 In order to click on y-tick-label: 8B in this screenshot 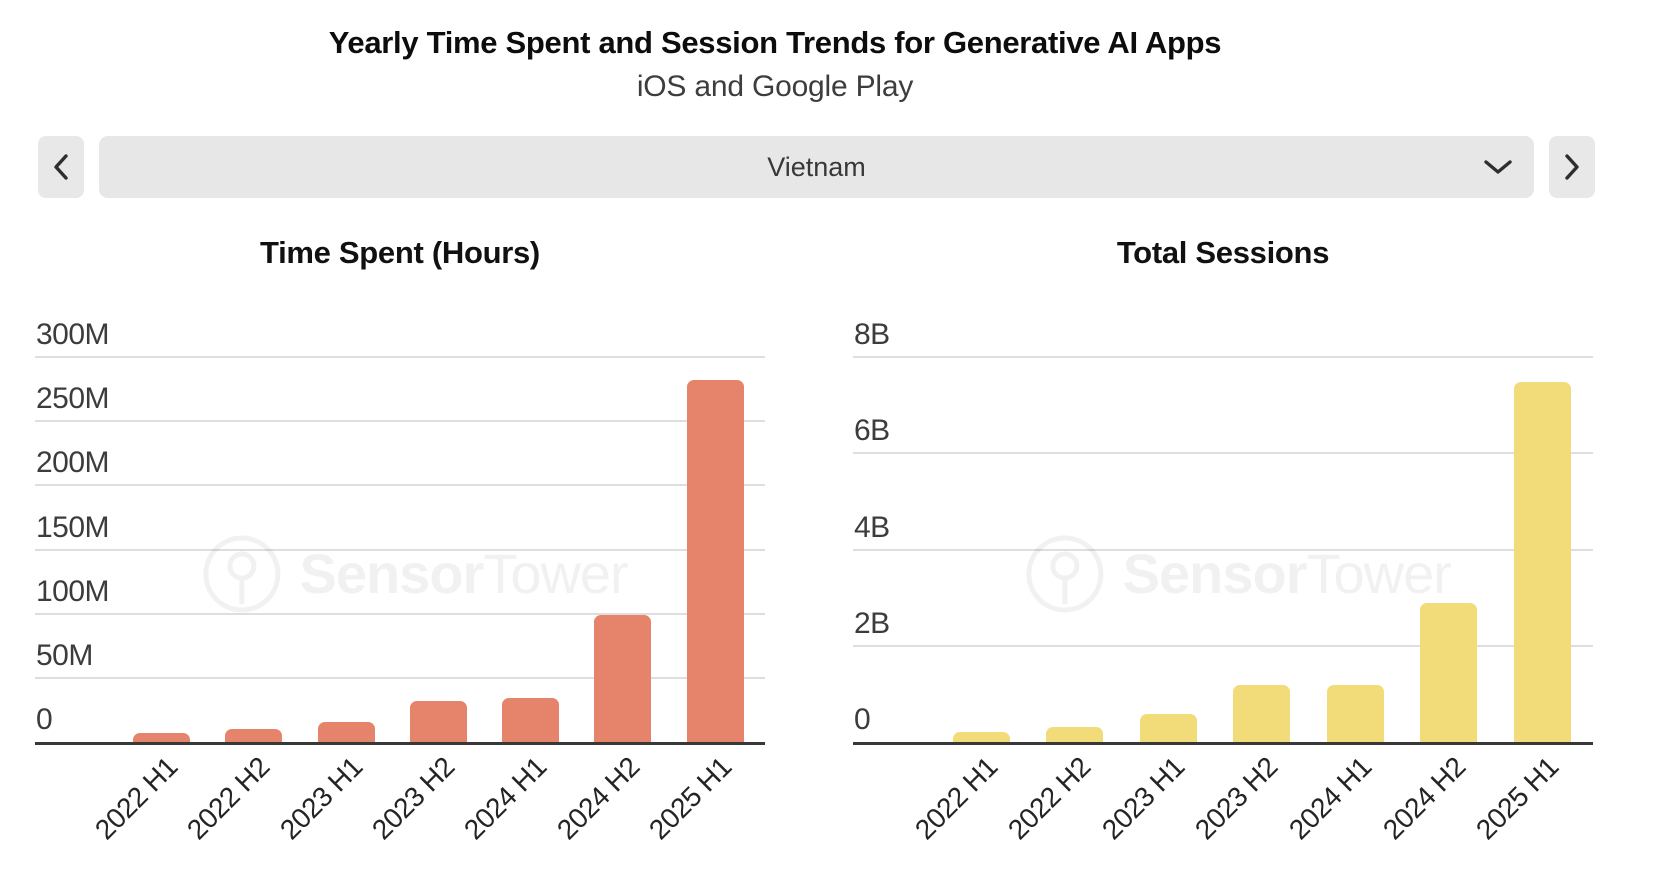, I will do `click(872, 334)`.